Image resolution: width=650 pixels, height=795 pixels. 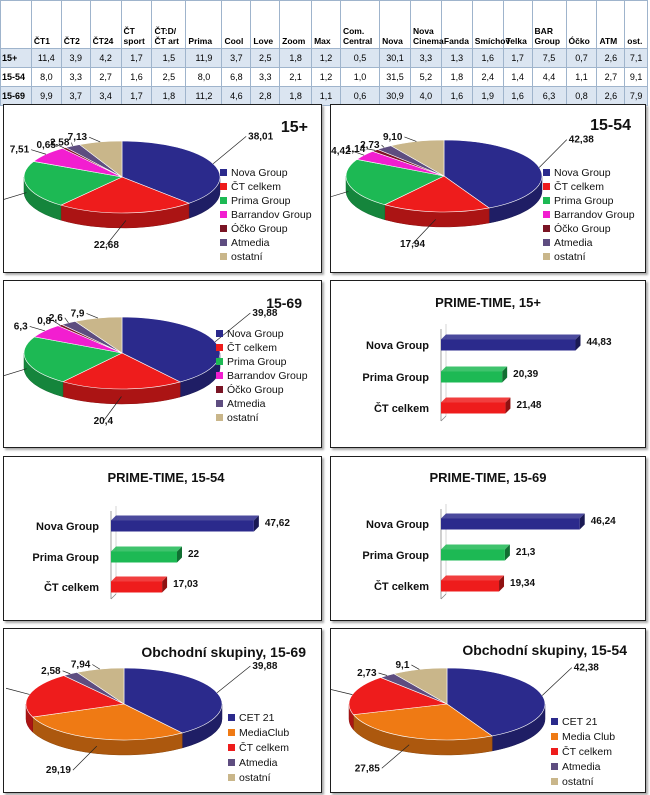 What do you see at coordinates (56, 318) in the screenshot?
I see `data-label: 2,6` at bounding box center [56, 318].